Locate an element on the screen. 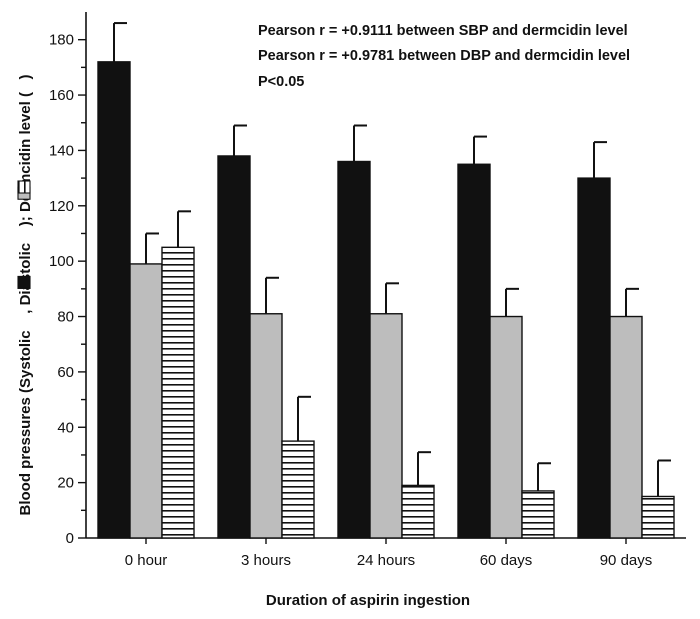 This screenshot has width=700, height=619. y-tick-label: 120 is located at coordinates (61, 206).